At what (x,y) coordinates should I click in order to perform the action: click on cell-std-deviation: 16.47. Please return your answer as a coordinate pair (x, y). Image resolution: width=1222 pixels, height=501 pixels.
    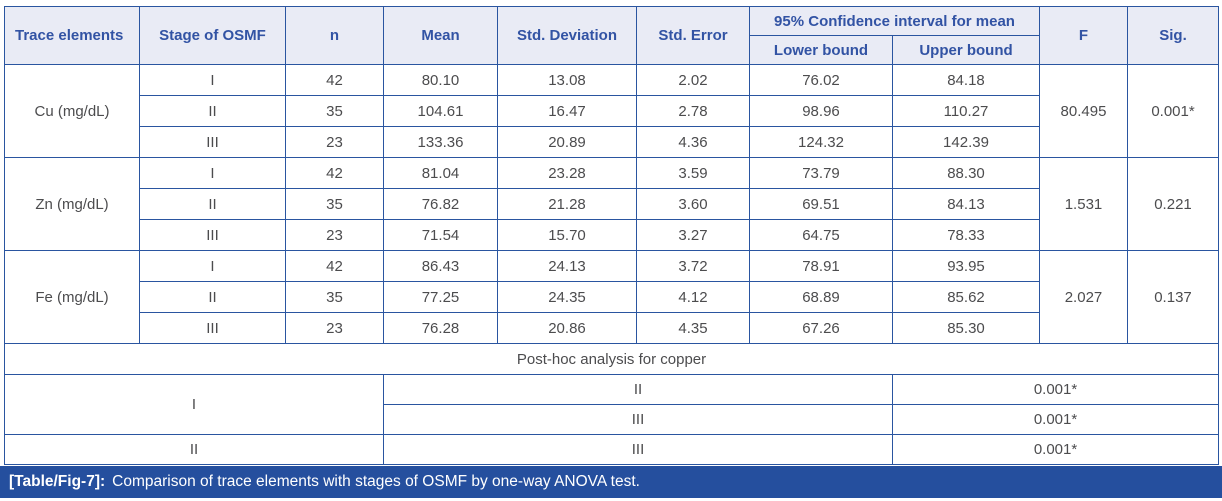
    Looking at the image, I should click on (567, 111).